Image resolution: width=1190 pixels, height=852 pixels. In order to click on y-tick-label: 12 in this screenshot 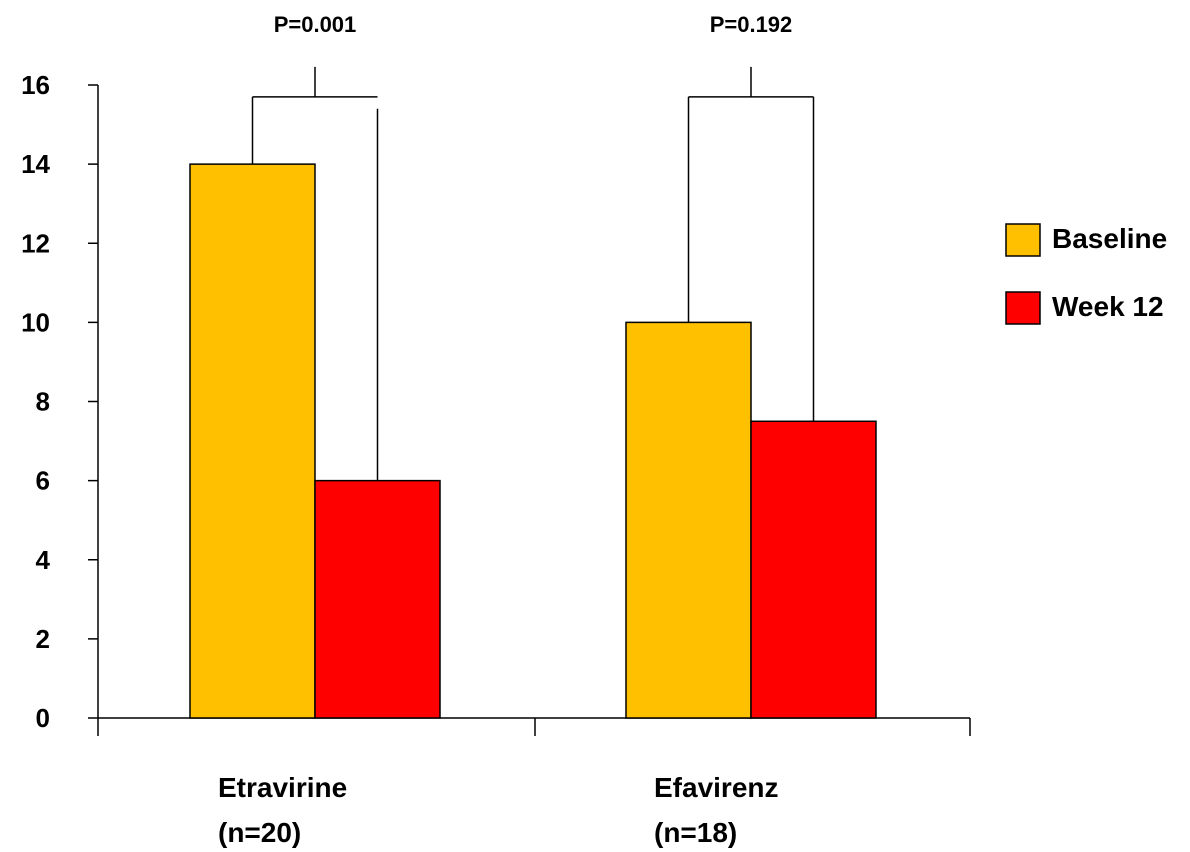, I will do `click(35, 243)`.